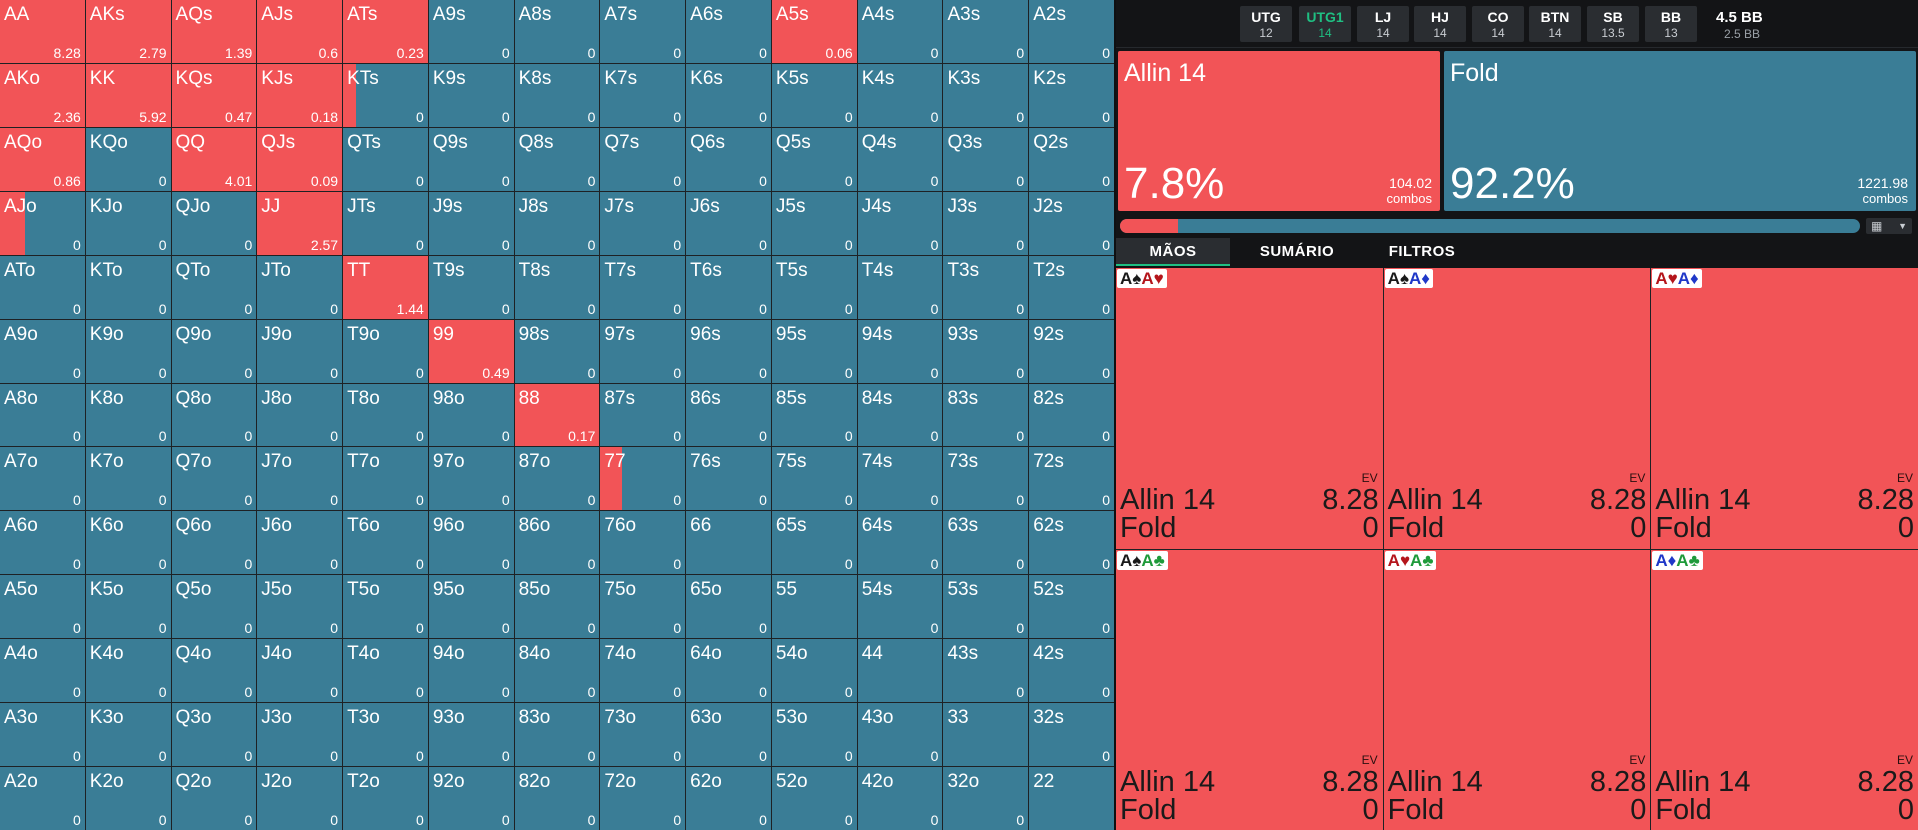  Describe the element at coordinates (42, 479) in the screenshot. I see `range-cell: A7o 0` at that location.